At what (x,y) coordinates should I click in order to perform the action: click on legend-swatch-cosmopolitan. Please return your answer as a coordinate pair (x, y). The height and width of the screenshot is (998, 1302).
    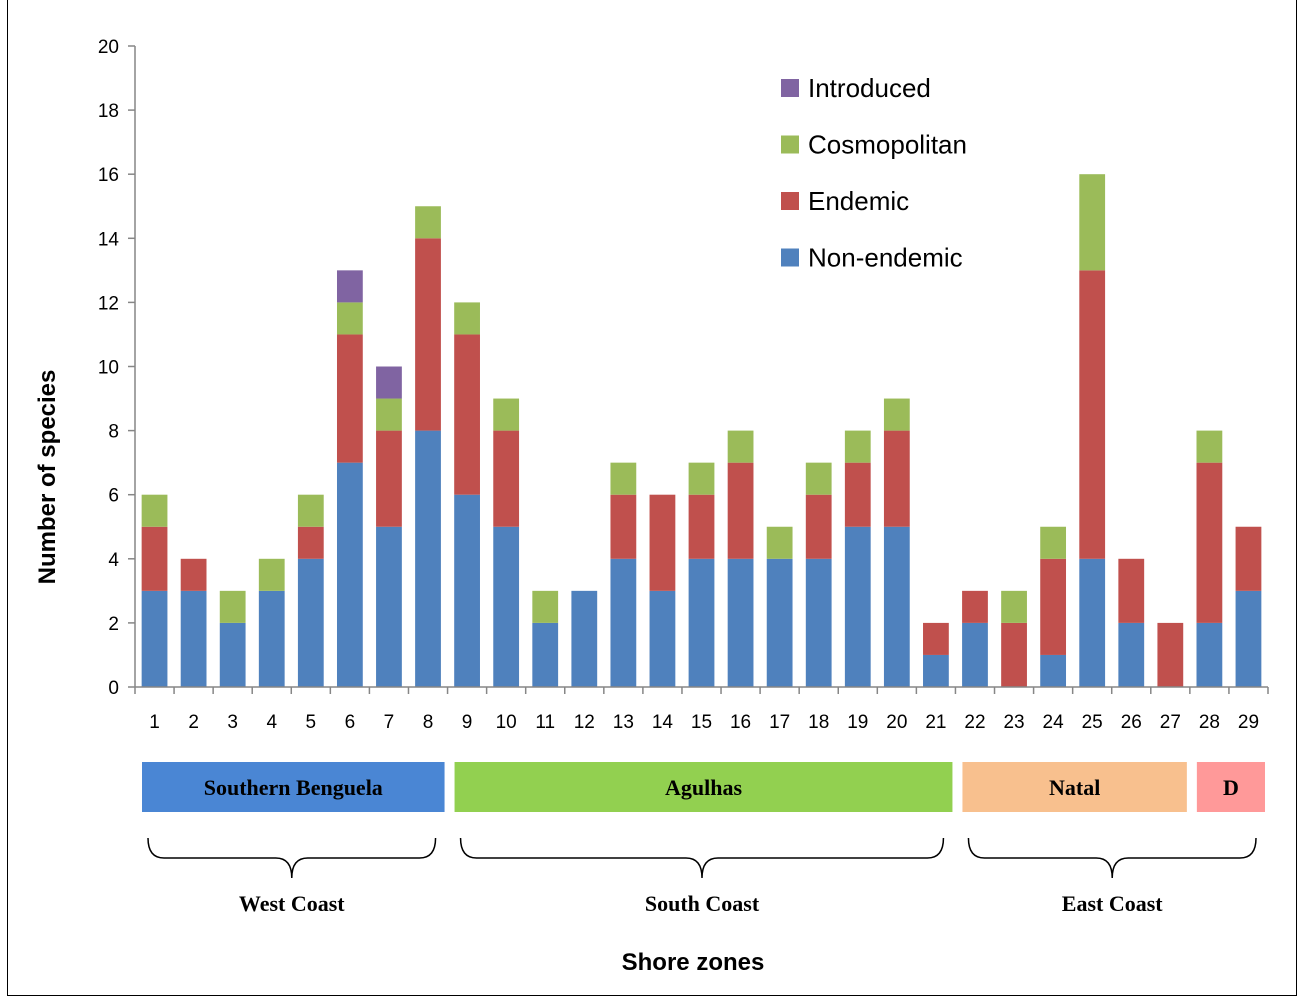
    Looking at the image, I should click on (790, 144).